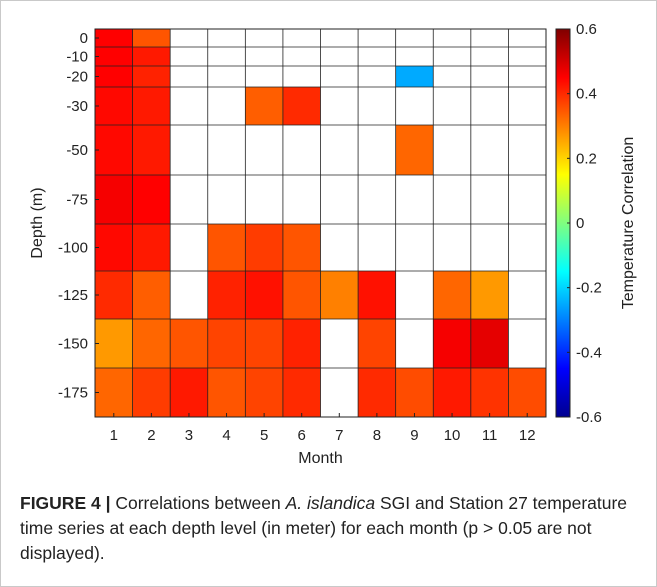 The width and height of the screenshot is (657, 587). I want to click on x-tick-label: 4, so click(226, 435).